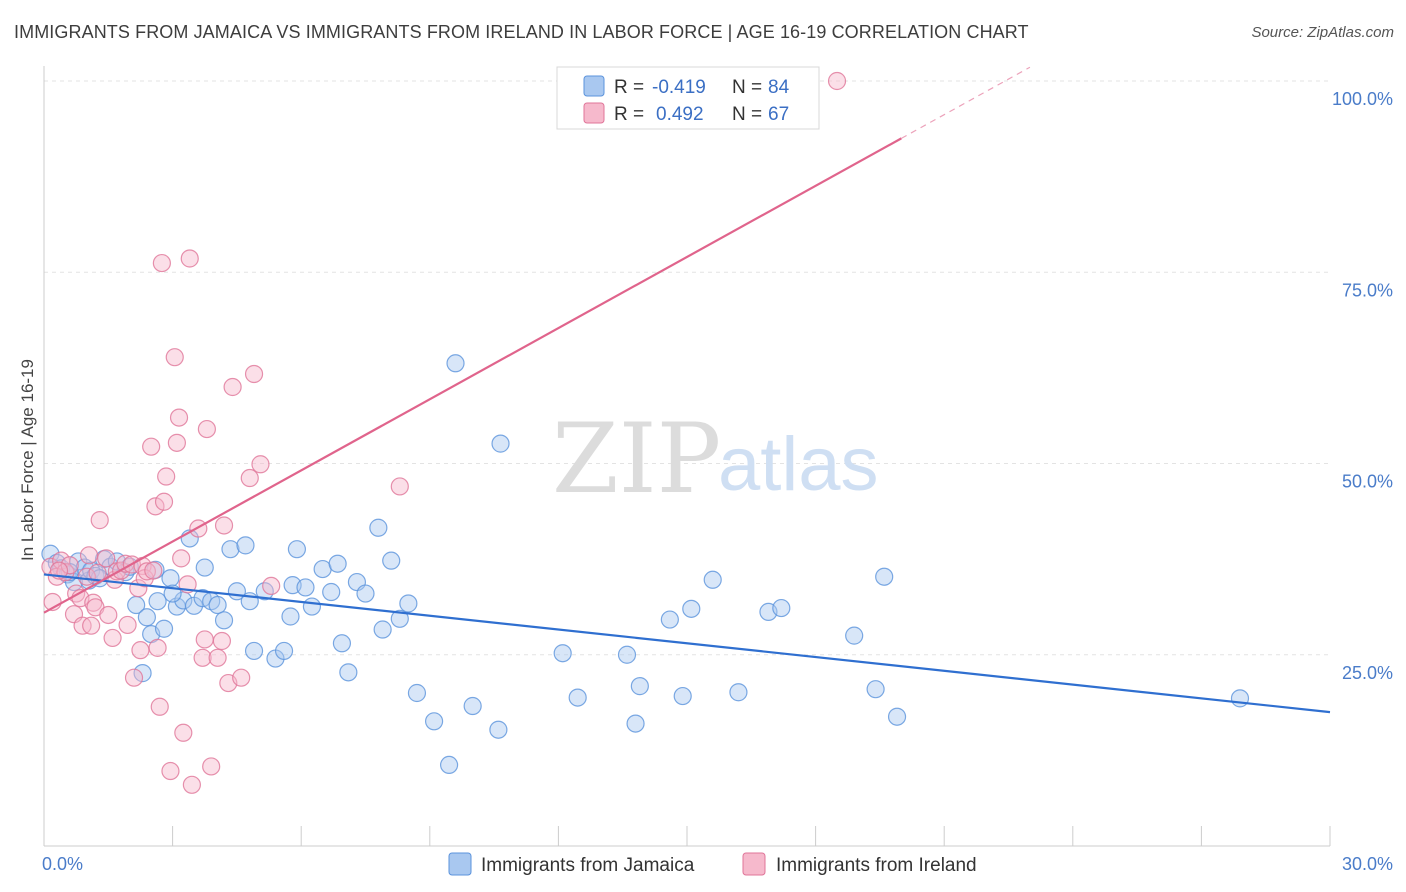  I want to click on y-tick-label-1: 25.0%, so click(1367, 673).